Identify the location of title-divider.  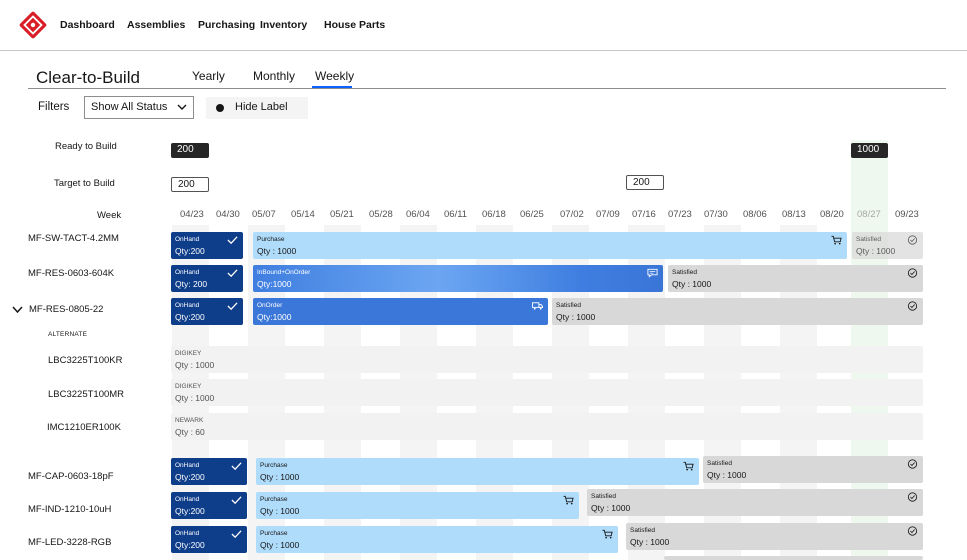
(487, 88).